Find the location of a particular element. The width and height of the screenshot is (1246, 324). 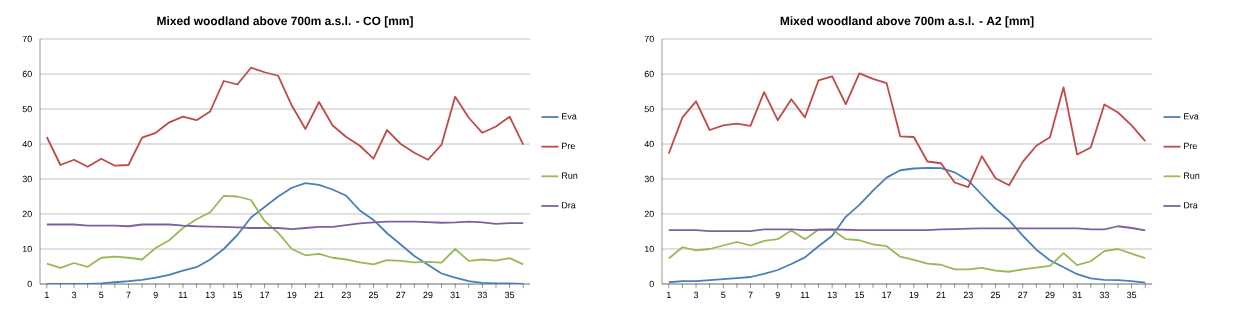

chart-title: Mixed woodland above 700m a.s.l. - A2 [mm] is located at coordinates (907, 22).